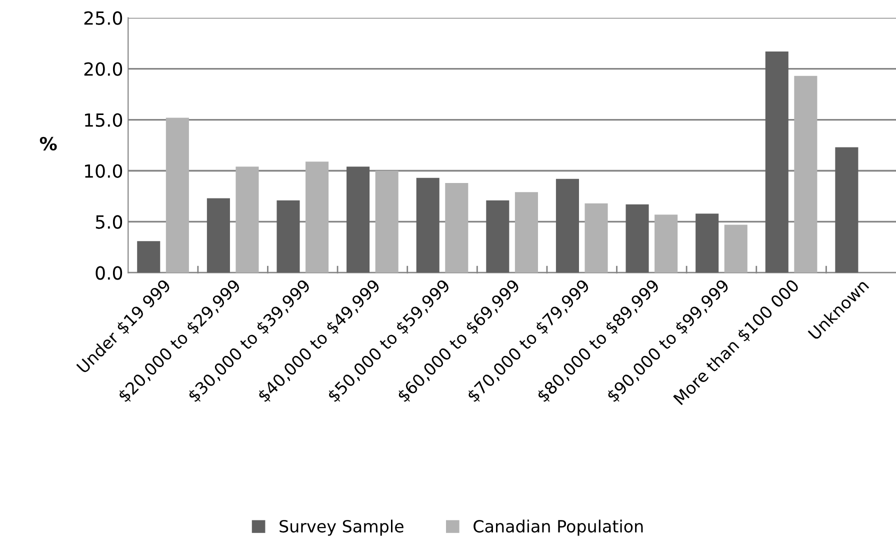 Image resolution: width=896 pixels, height=540 pixels. Describe the element at coordinates (103, 69) in the screenshot. I see `y-tick-label: 20.0` at that location.